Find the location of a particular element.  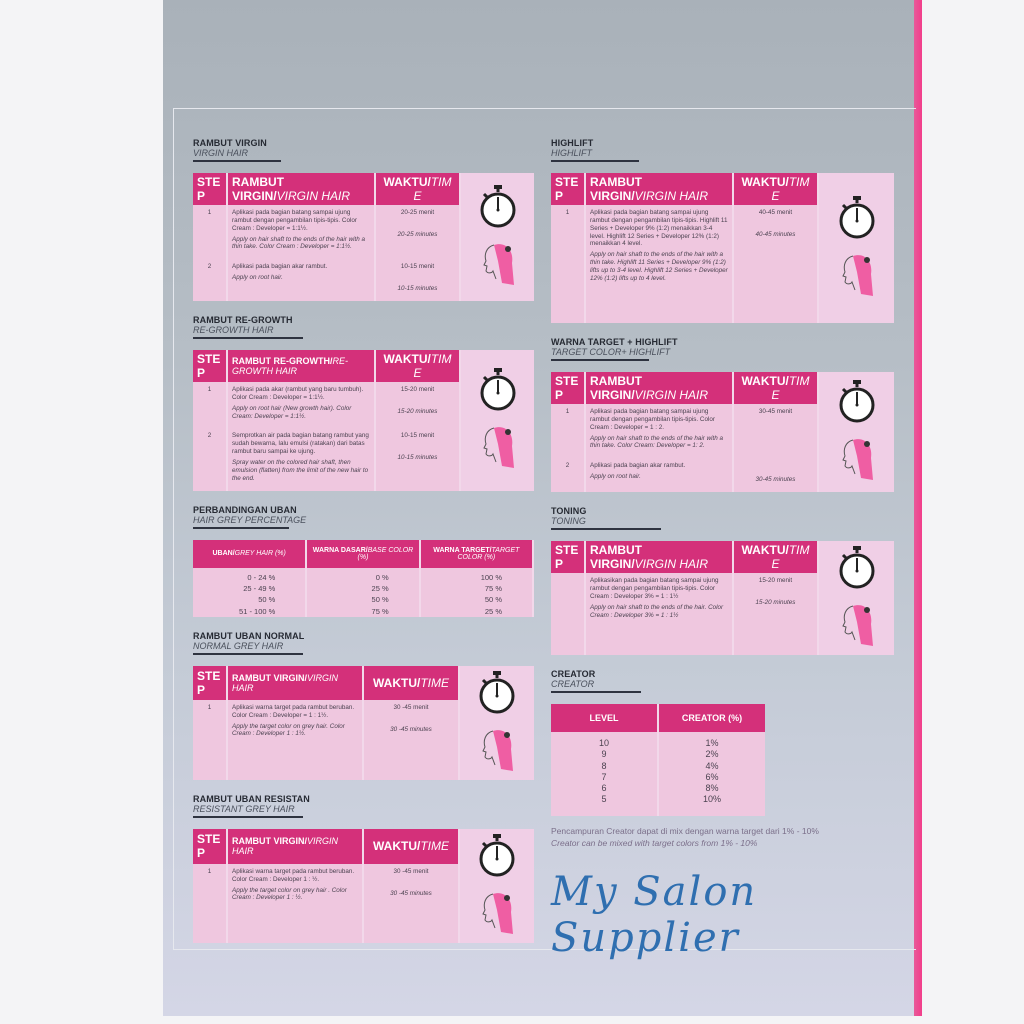

header-desc-en: VIRGIN HAIR is located at coordinates (671, 196).